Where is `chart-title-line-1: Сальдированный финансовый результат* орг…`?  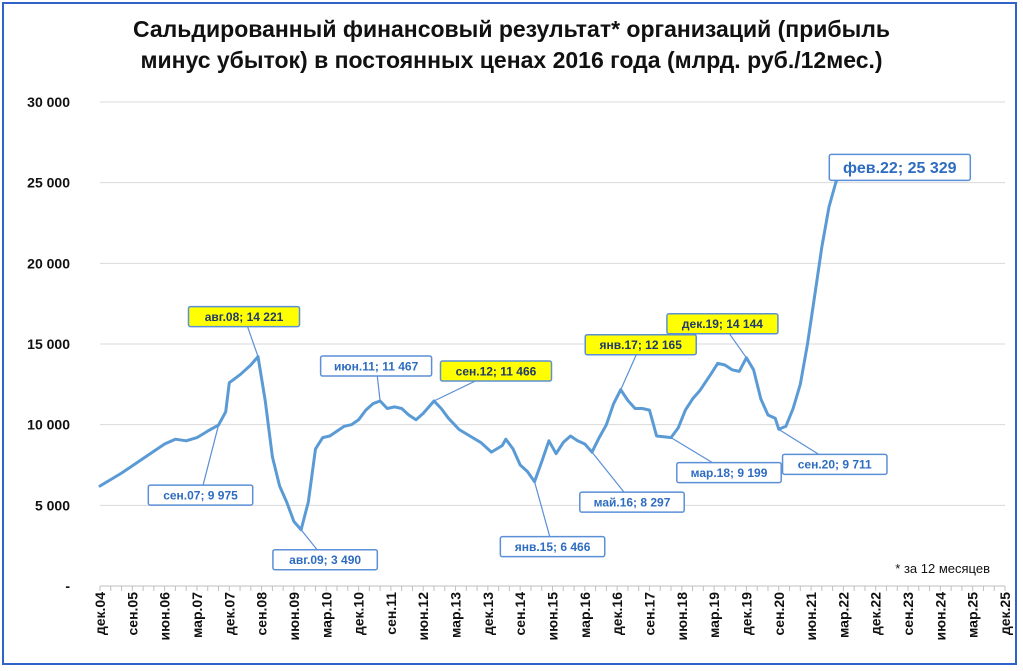 chart-title-line-1: Сальдированный финансовый результат* орг… is located at coordinates (511, 29).